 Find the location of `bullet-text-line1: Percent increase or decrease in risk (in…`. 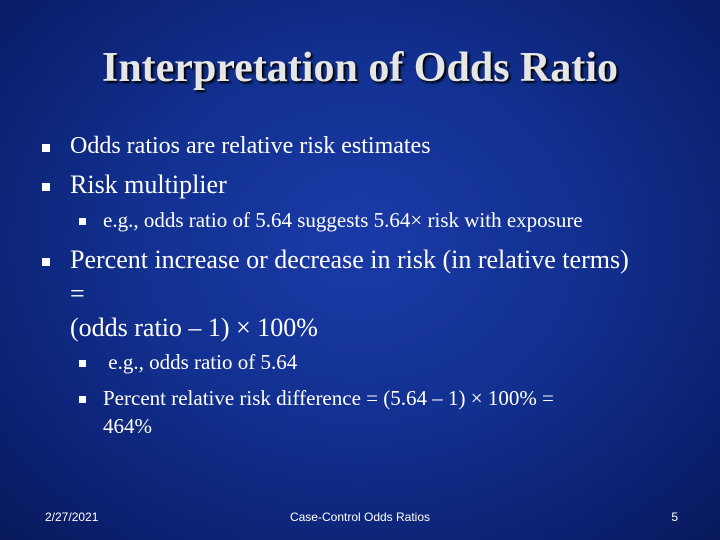

bullet-text-line1: Percent increase or decrease in risk (in… is located at coordinates (349, 259).